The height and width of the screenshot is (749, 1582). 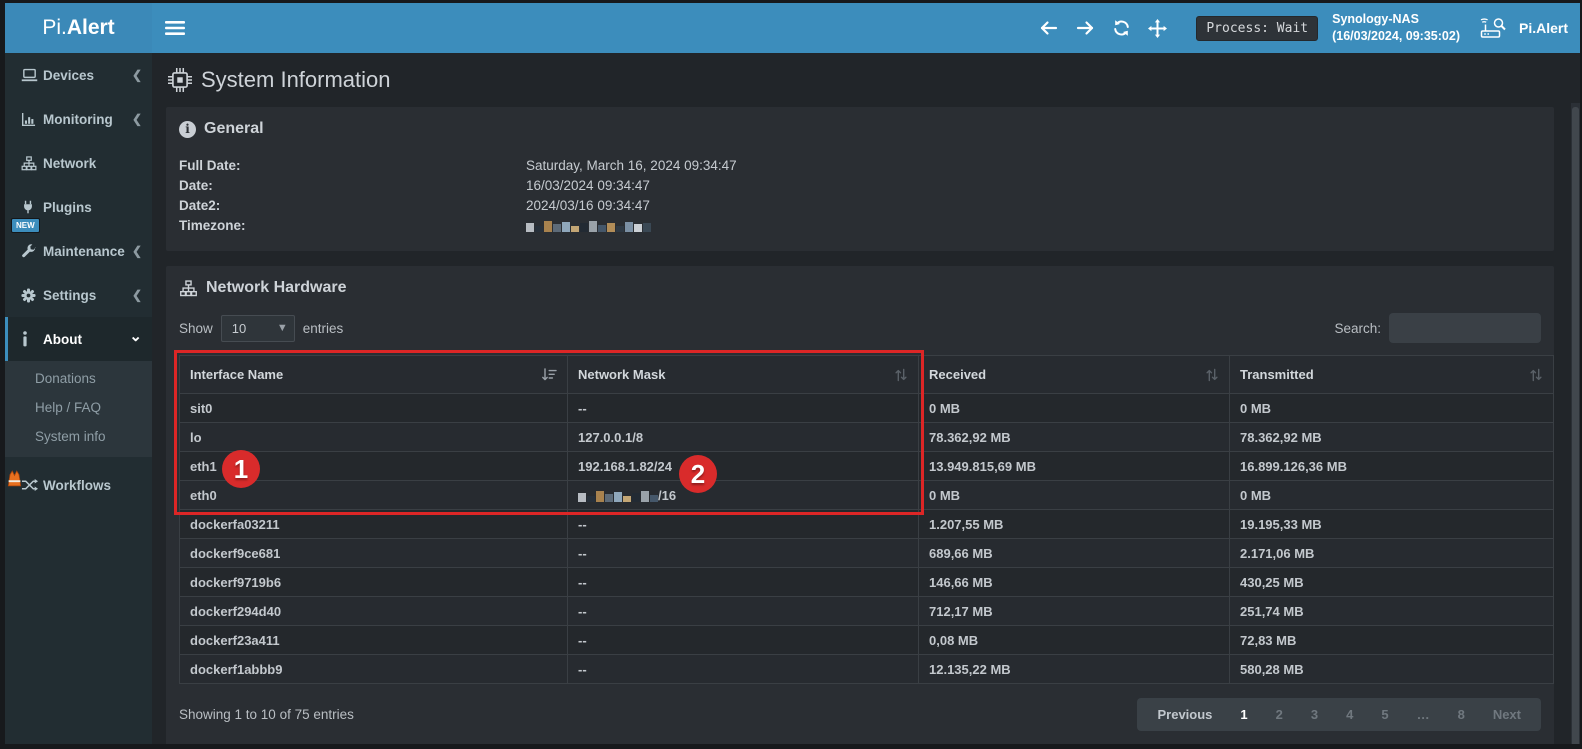 I want to click on back-button, so click(x=1049, y=28).